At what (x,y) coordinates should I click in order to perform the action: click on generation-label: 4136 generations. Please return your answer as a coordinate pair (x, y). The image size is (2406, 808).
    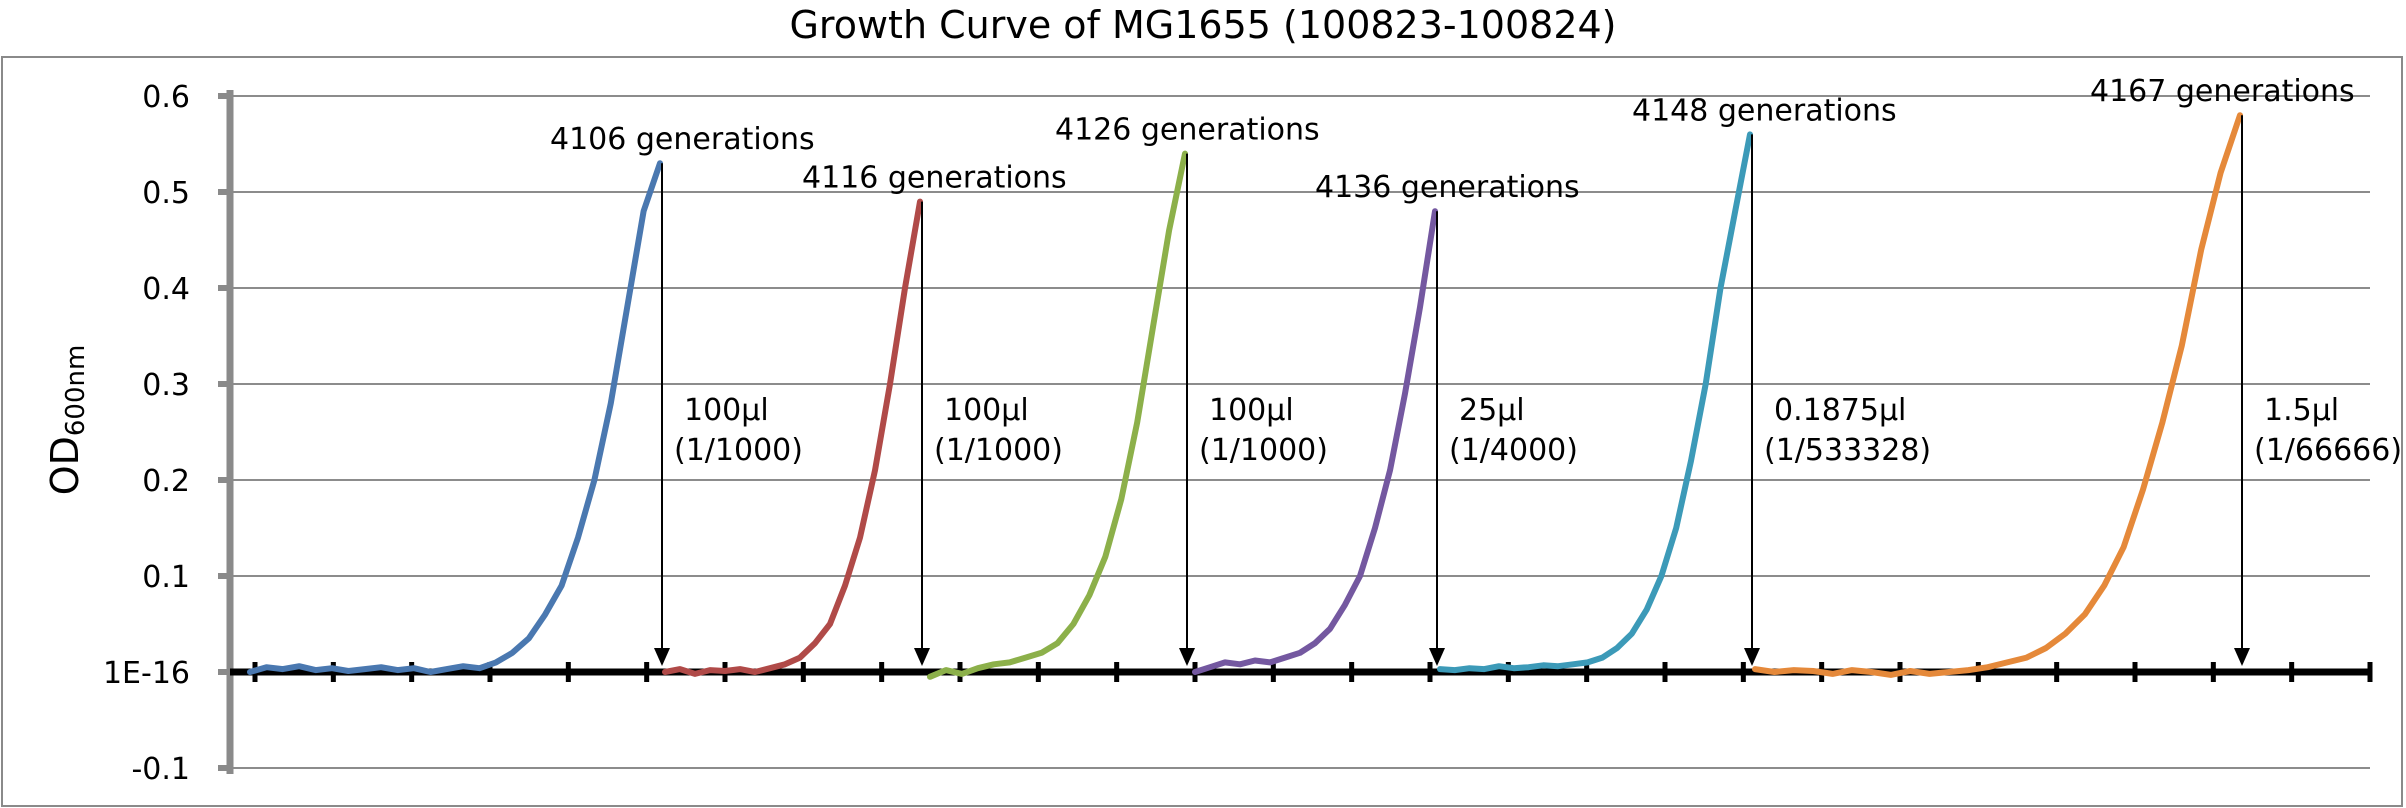
    Looking at the image, I should click on (1447, 187).